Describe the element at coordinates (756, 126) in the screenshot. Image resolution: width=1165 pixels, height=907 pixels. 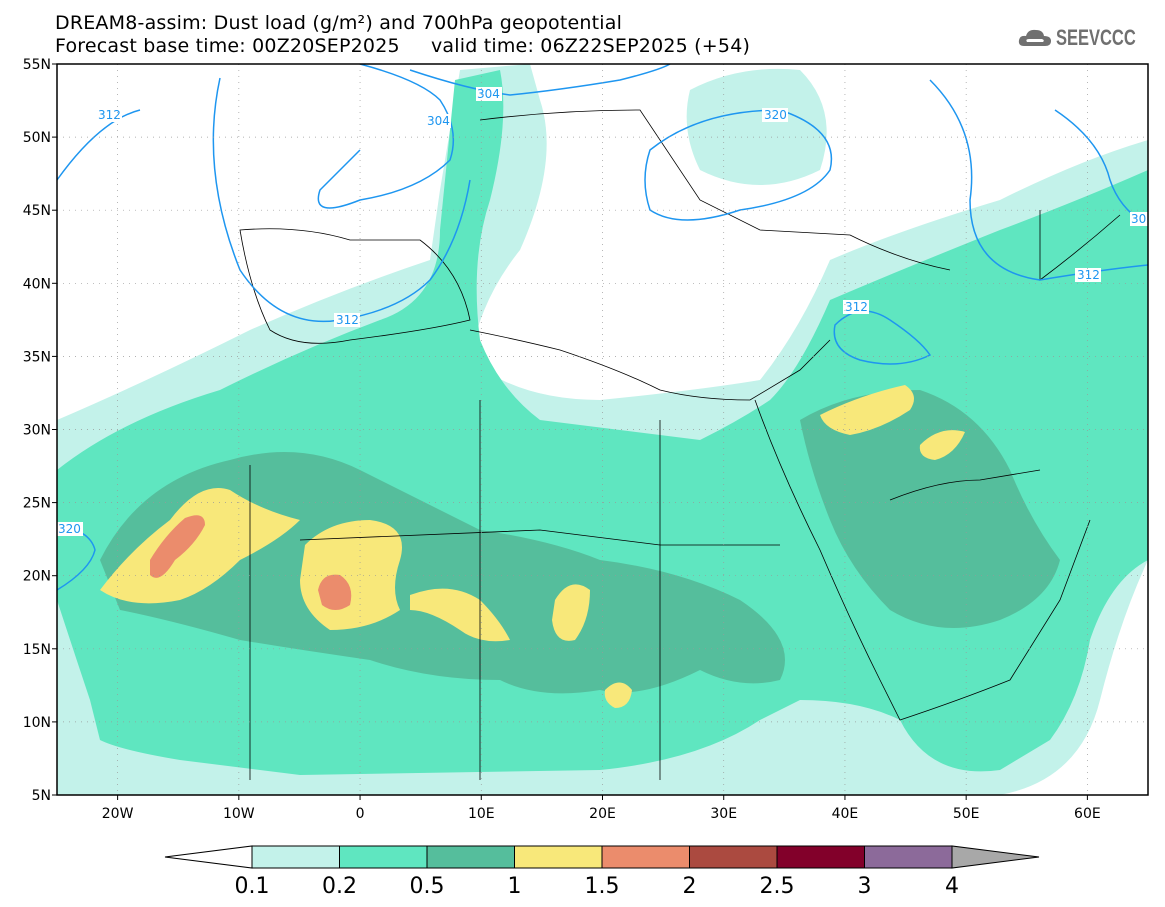
I see `dust-level-0.1-north` at that location.